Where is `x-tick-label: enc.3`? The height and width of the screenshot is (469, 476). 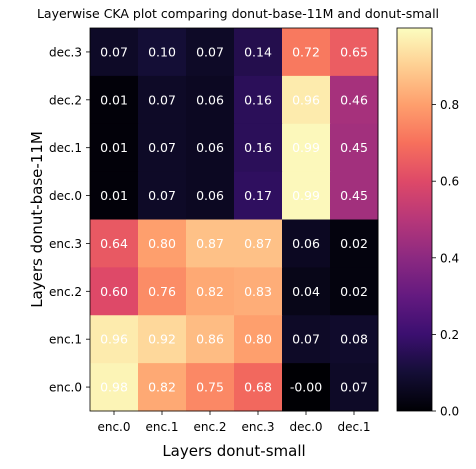
x-tick-label: enc.3 is located at coordinates (257, 427).